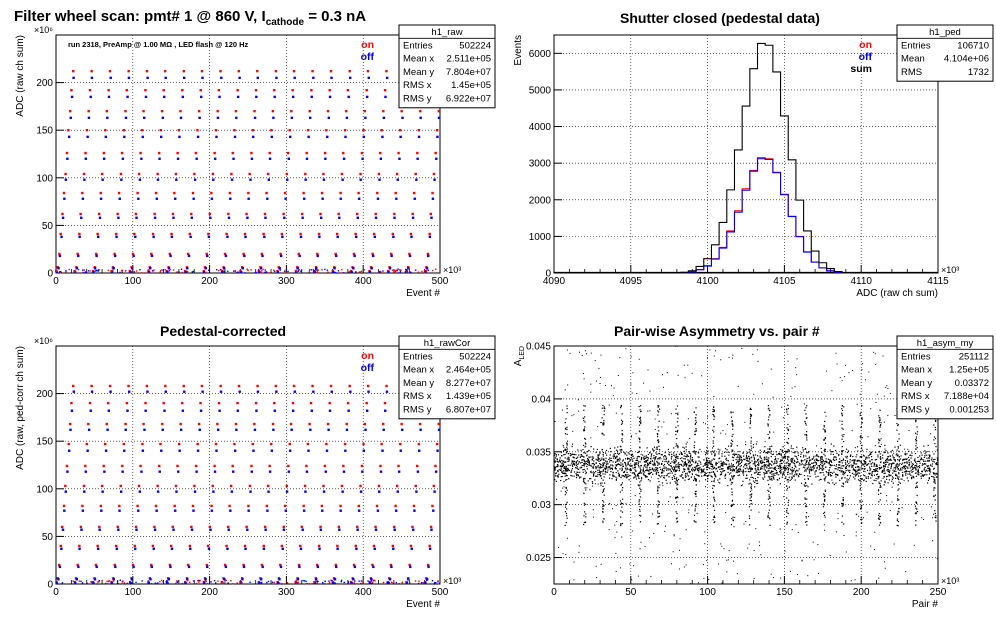  What do you see at coordinates (418, 370) in the screenshot?
I see `stats-label: Mean x` at bounding box center [418, 370].